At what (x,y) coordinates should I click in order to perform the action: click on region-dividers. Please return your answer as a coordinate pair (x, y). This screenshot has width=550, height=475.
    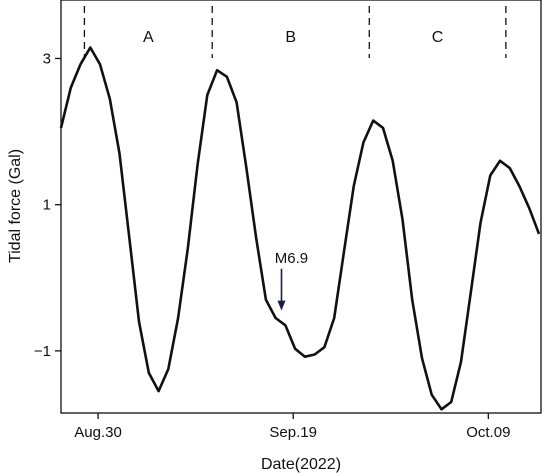
    Looking at the image, I should click on (295, 32).